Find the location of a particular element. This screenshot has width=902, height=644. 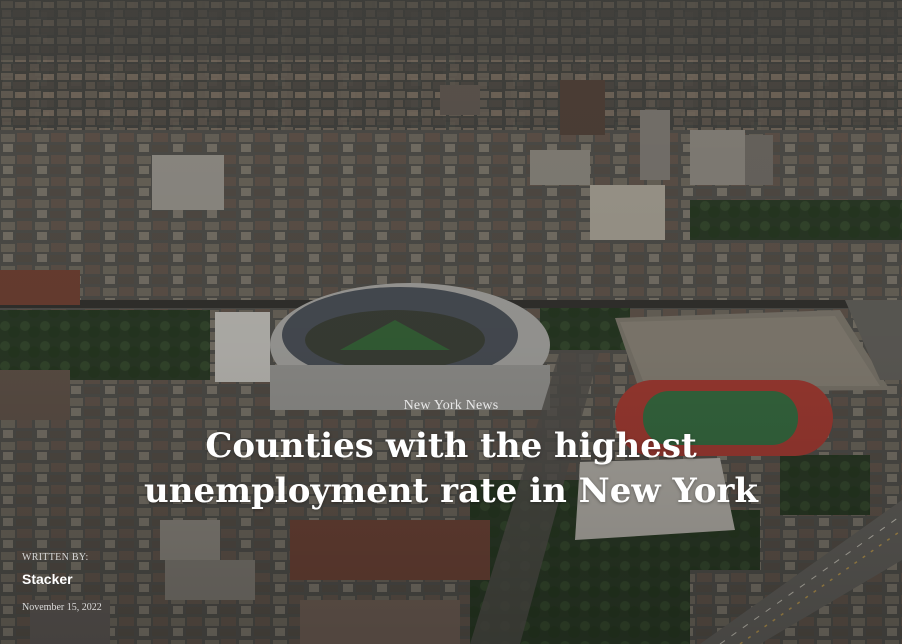

byline: WRITTEN BY: Stacker November 15, 2022 is located at coordinates (62, 582).